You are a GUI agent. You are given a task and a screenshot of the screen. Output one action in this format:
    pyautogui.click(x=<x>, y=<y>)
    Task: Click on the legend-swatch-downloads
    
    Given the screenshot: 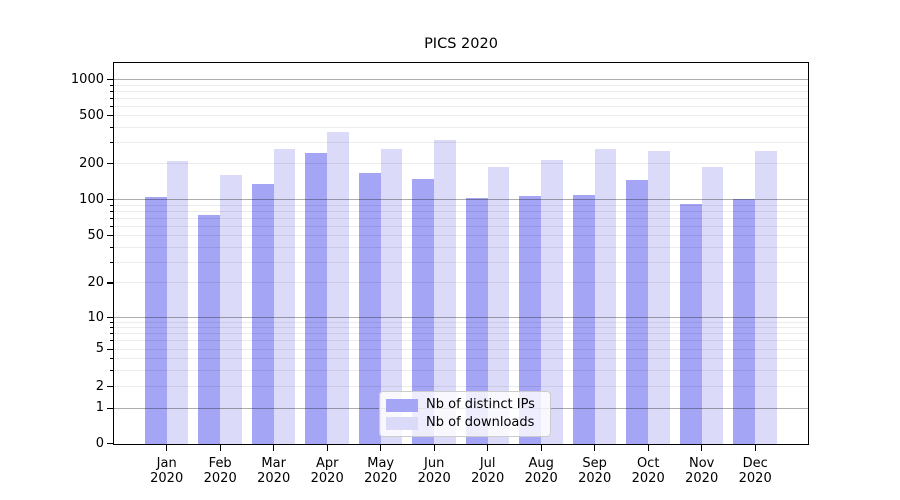 What is the action you would take?
    pyautogui.click(x=402, y=423)
    